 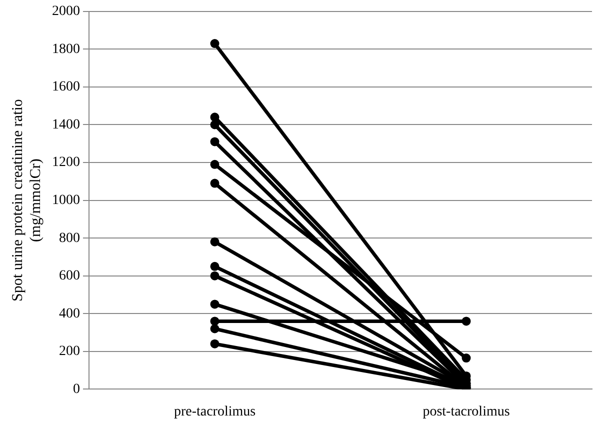 What do you see at coordinates (66, 49) in the screenshot?
I see `y-tick-label: 1800` at bounding box center [66, 49].